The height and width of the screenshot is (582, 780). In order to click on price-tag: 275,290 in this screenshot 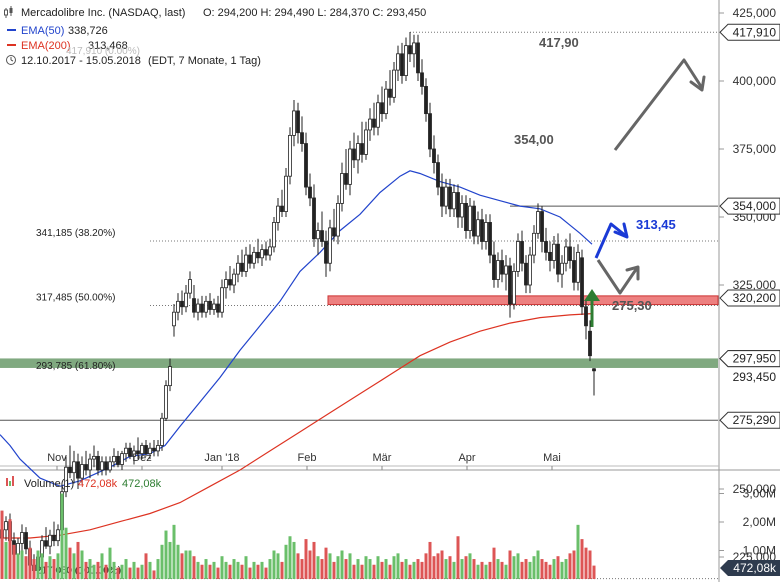, I will do `click(749, 420)`.